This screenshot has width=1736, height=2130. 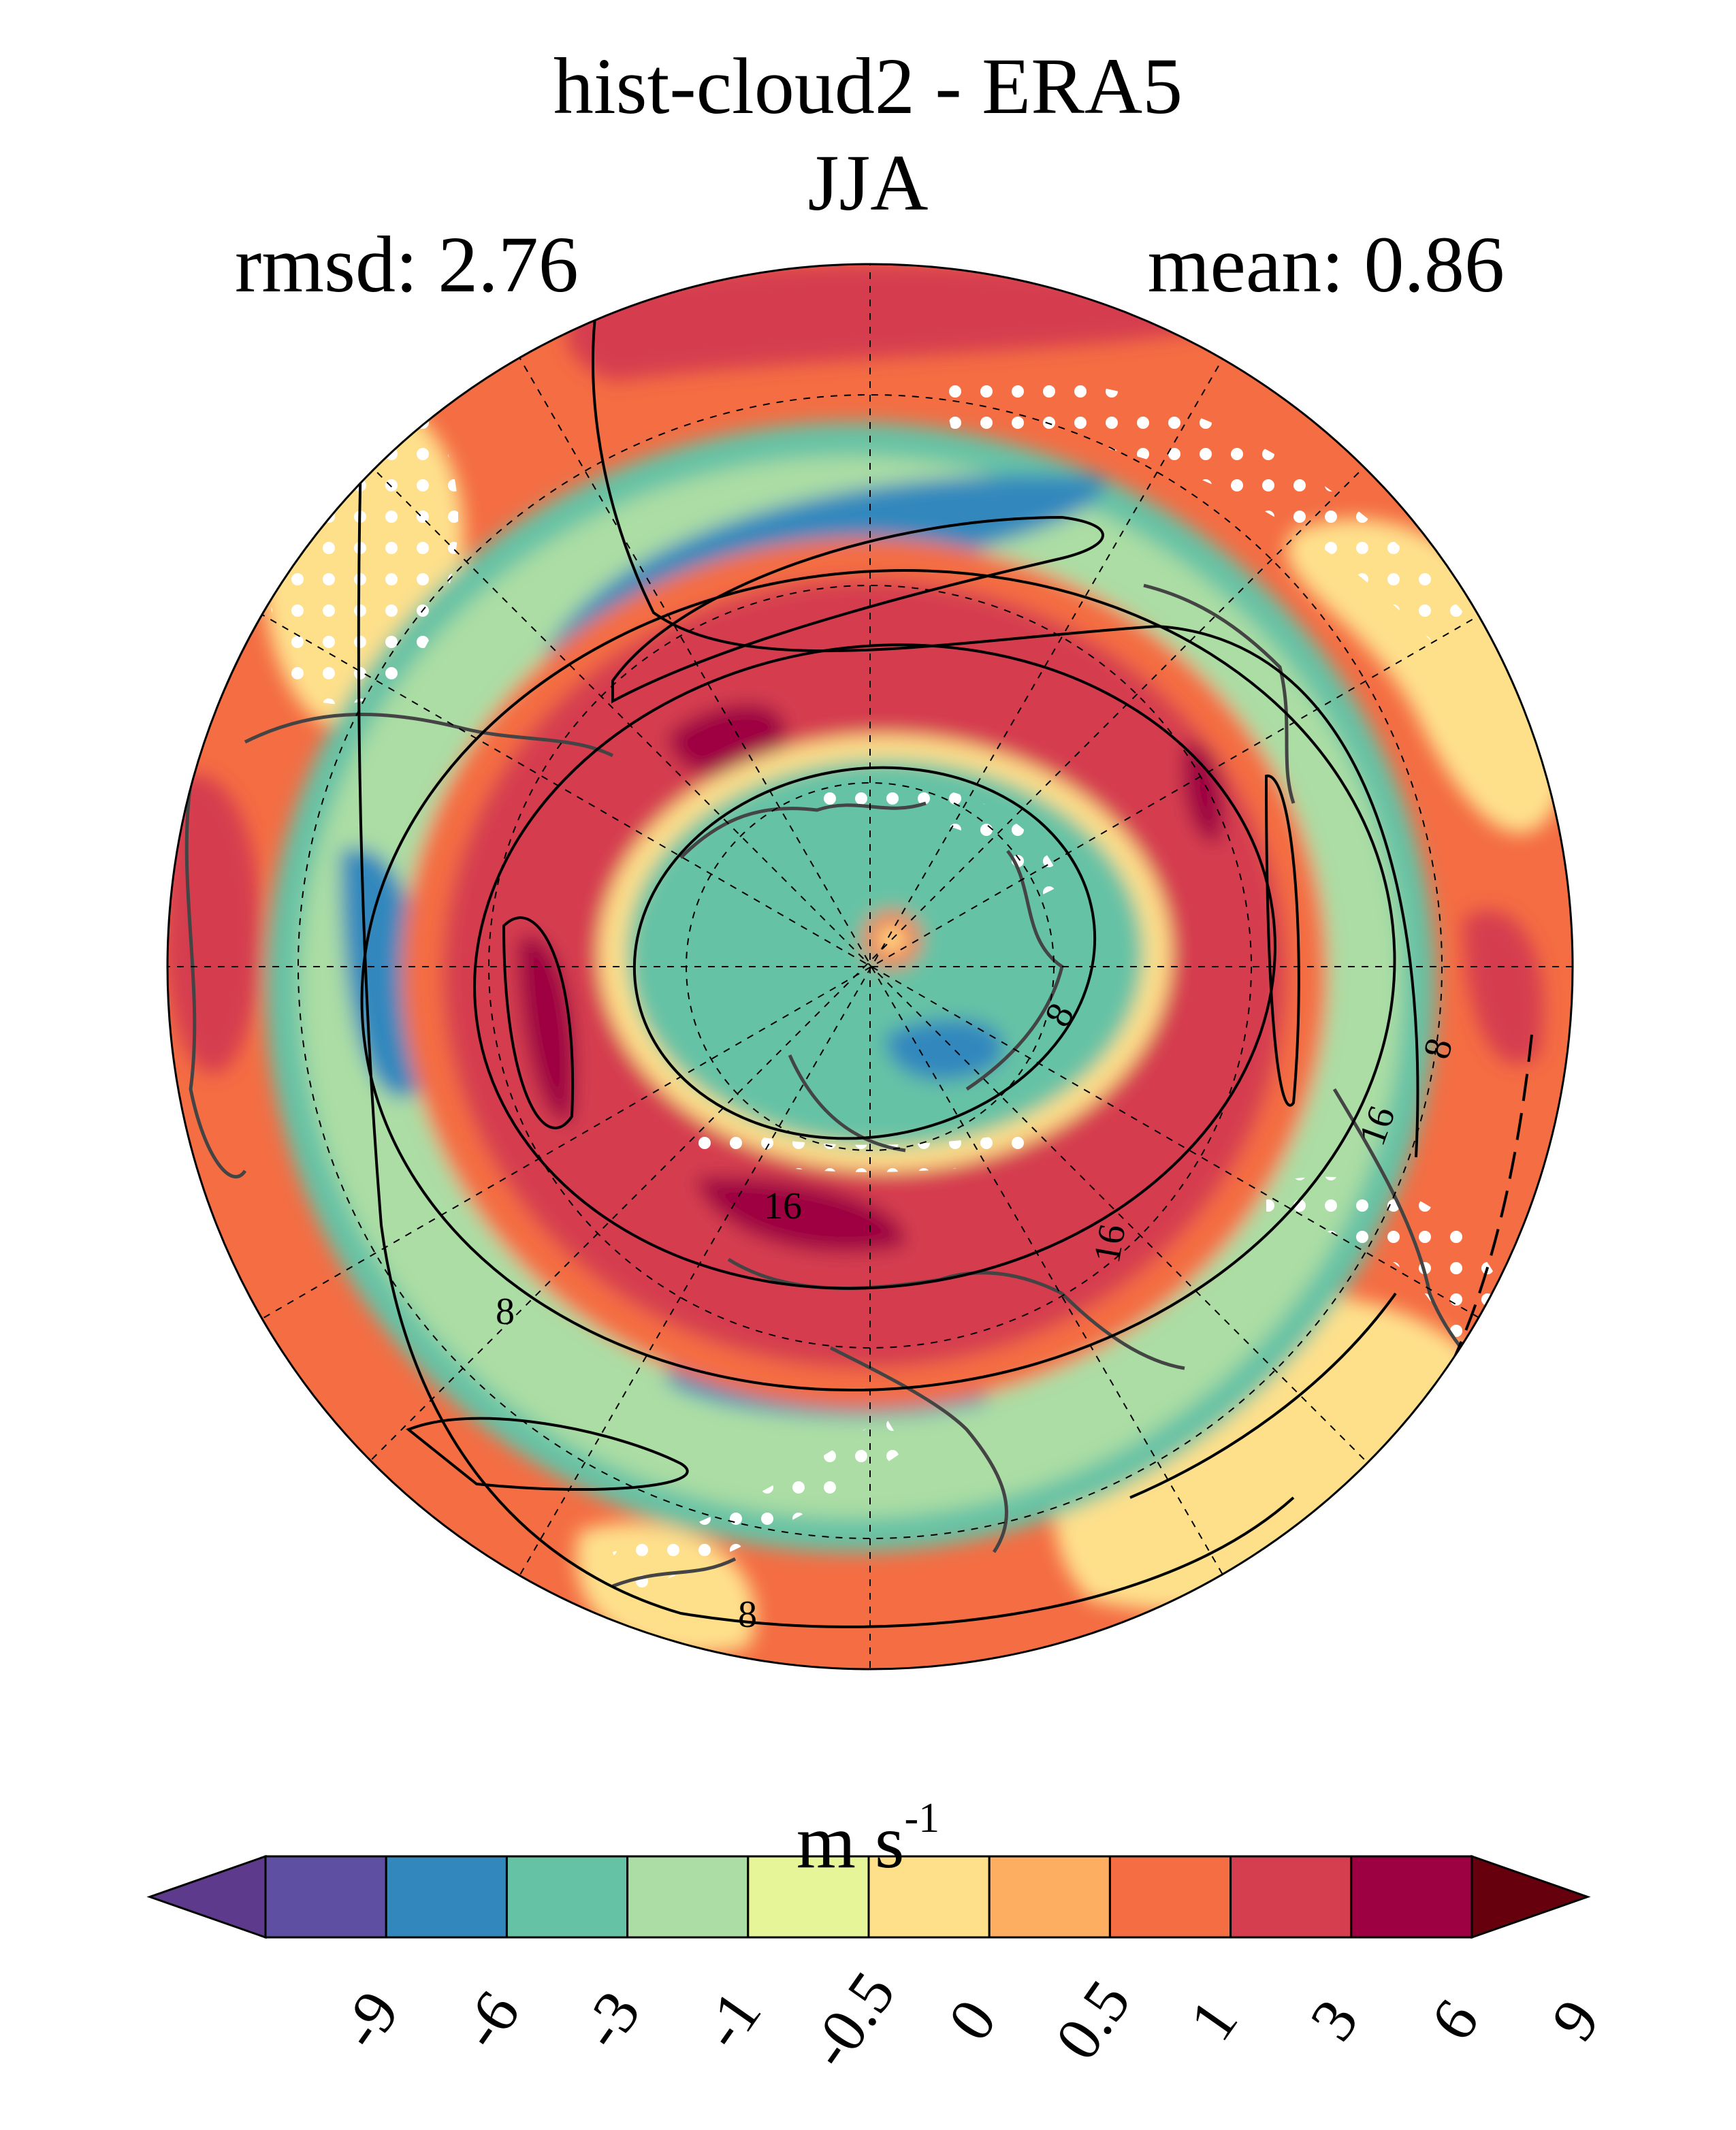 What do you see at coordinates (851, 2019) in the screenshot?
I see `colorbar-tick-label: -0.5` at bounding box center [851, 2019].